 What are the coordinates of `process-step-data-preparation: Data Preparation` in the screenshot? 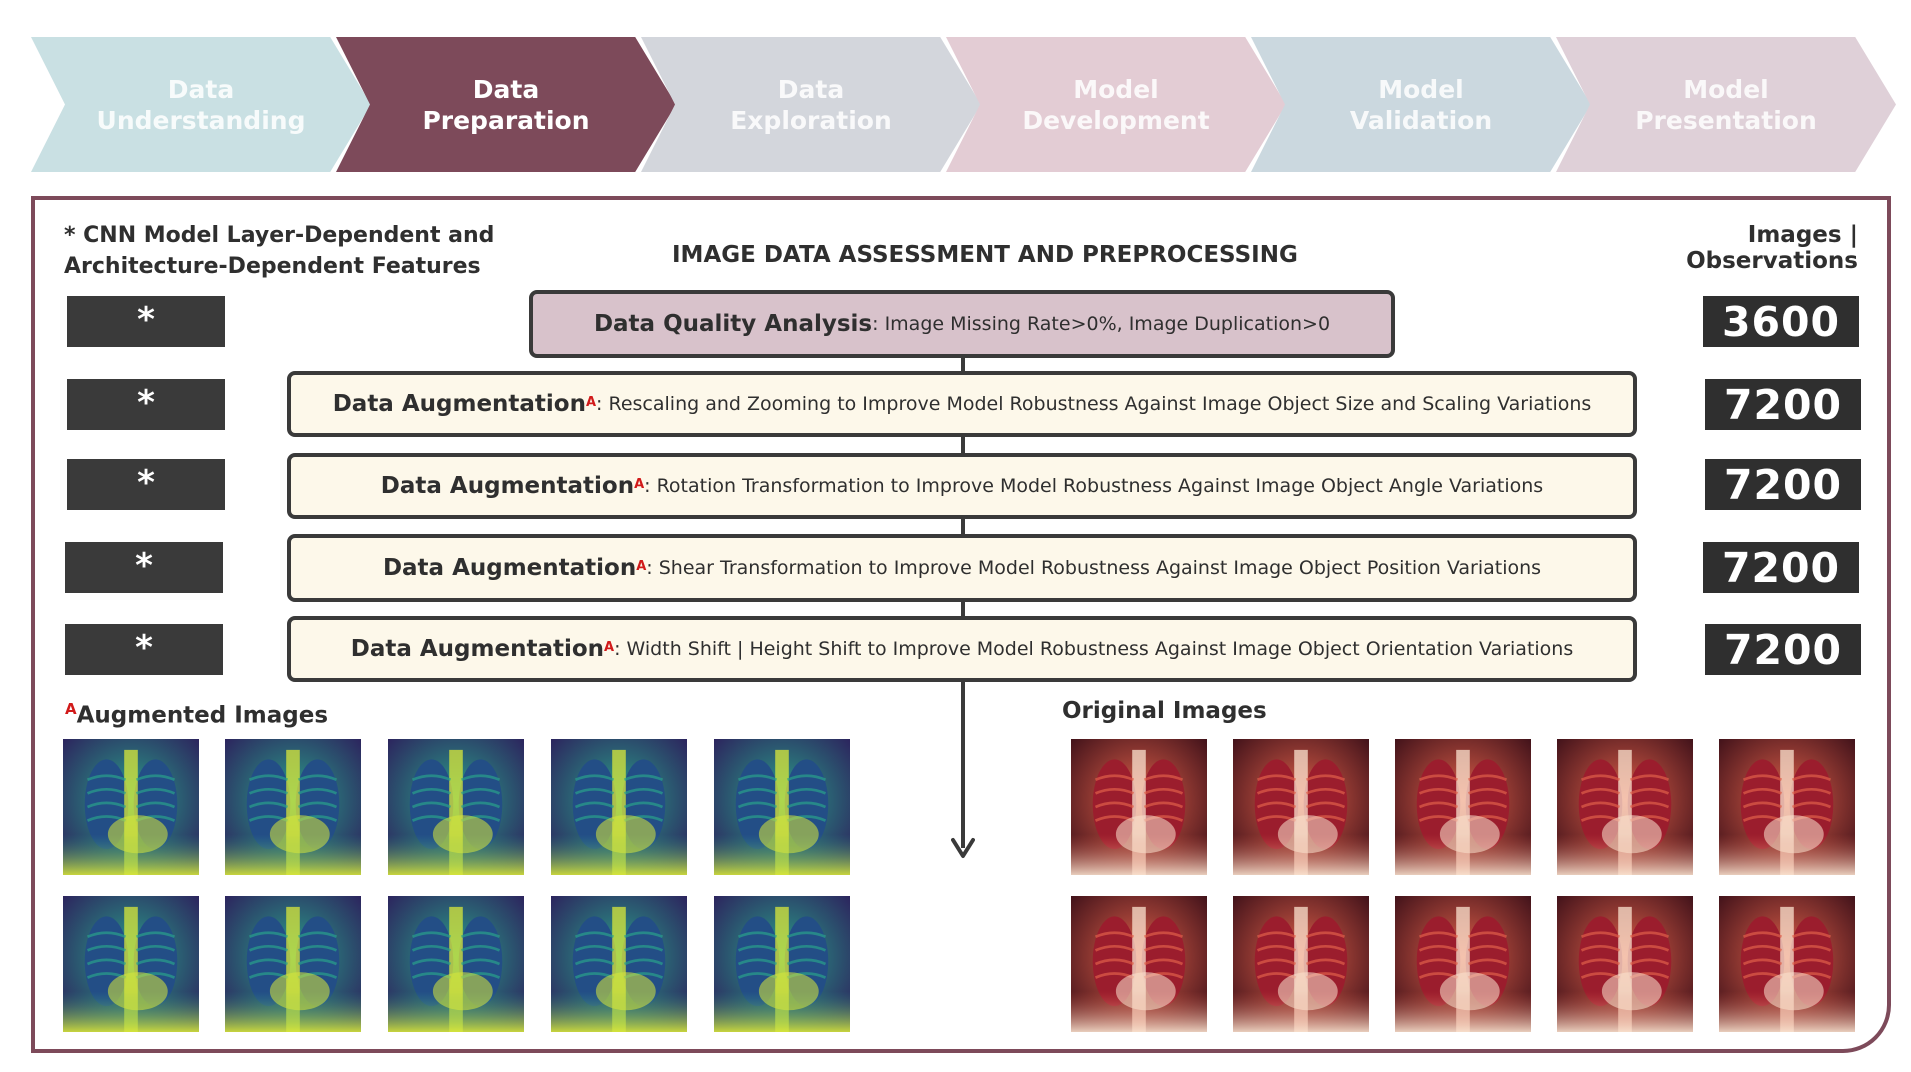 It's located at (506, 104).